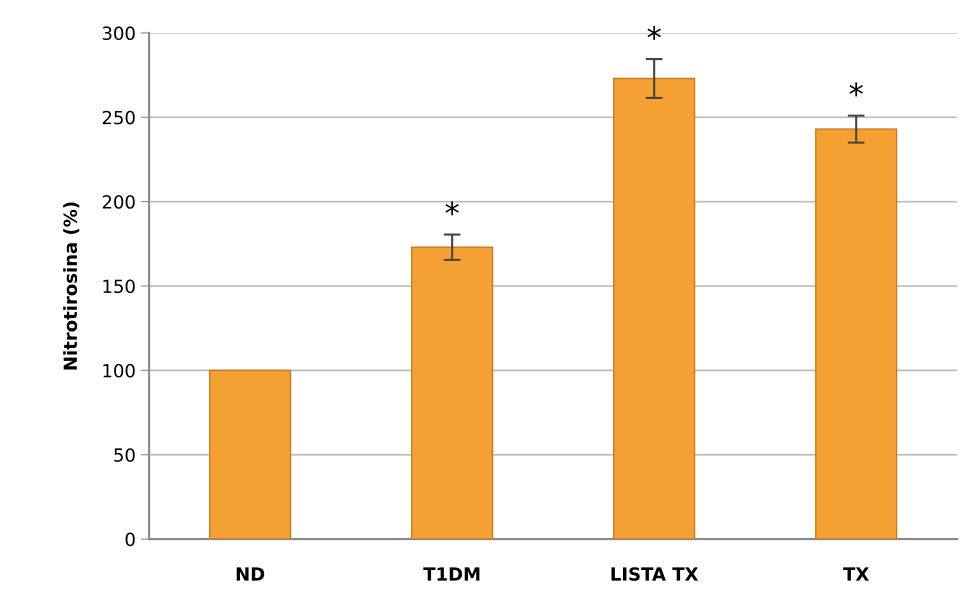  I want to click on x-tick-label: LISTA TX, so click(655, 574).